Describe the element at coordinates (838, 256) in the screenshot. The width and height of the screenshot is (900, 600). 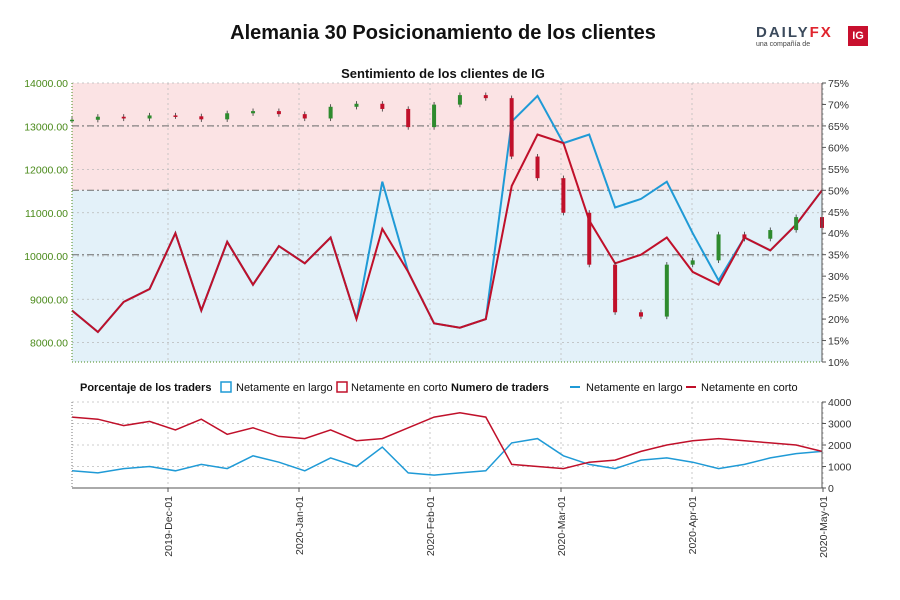
I see `pct-tick-label: 35%` at that location.